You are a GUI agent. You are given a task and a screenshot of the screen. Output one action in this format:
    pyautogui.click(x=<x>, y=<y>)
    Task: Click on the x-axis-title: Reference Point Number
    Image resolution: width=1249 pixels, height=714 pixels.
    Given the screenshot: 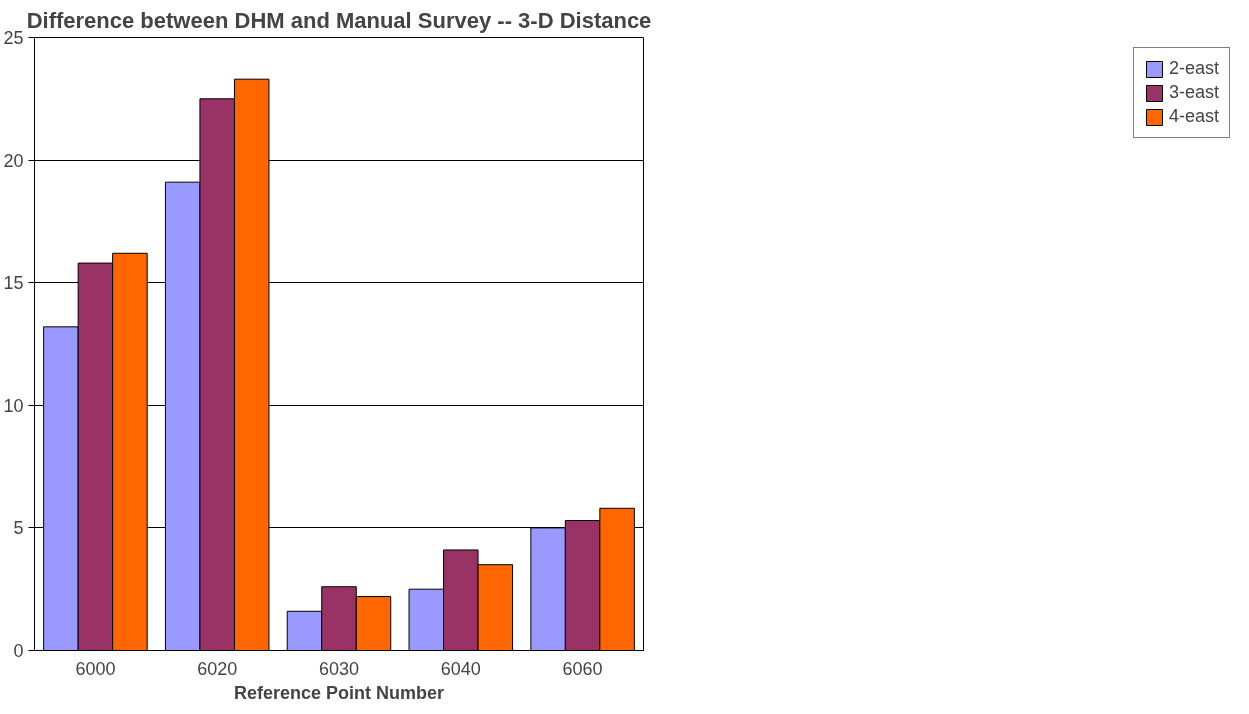 What is the action you would take?
    pyautogui.click(x=339, y=692)
    